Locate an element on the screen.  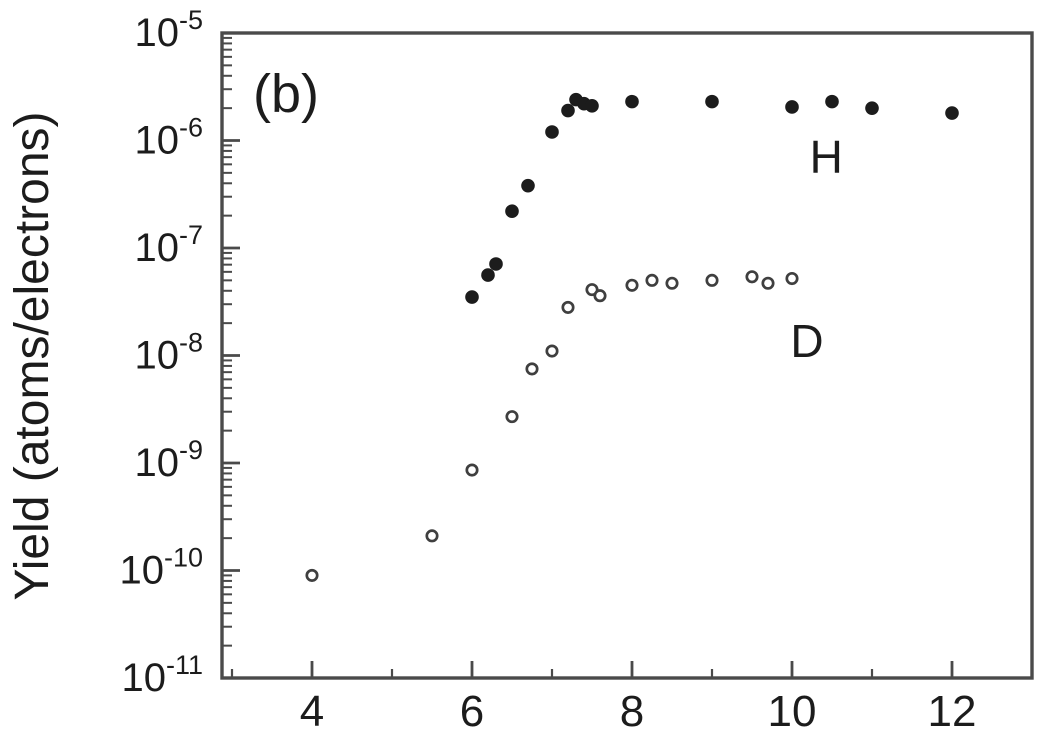
y-tick-label: 10⁻¹⁰ is located at coordinates (161, 568).